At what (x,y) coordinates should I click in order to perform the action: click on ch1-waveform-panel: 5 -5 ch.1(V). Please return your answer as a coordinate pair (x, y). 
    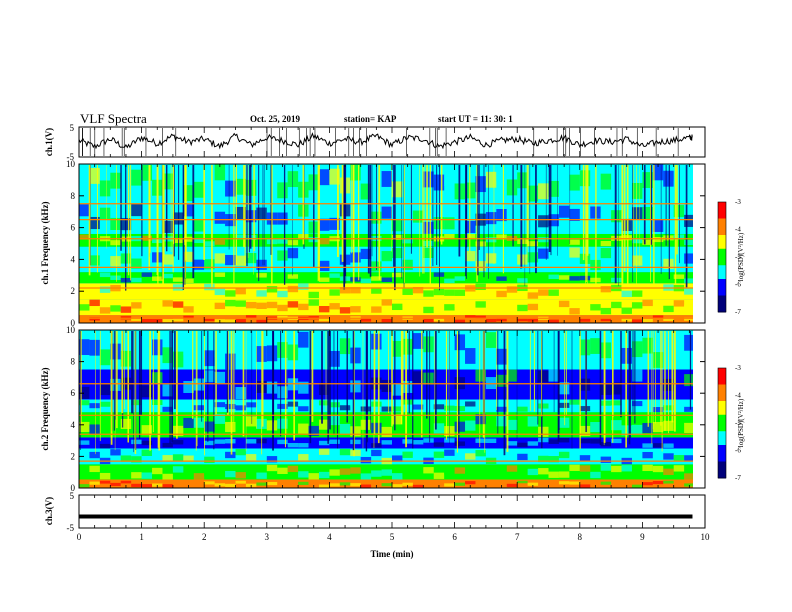
    Looking at the image, I should click on (375, 142).